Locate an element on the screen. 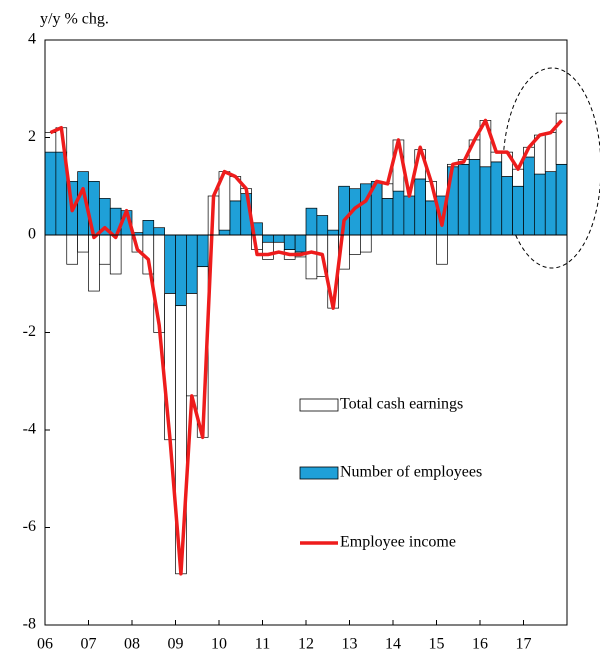 Image resolution: width=600 pixels, height=657 pixels. x-tick-label: 15 is located at coordinates (437, 644).